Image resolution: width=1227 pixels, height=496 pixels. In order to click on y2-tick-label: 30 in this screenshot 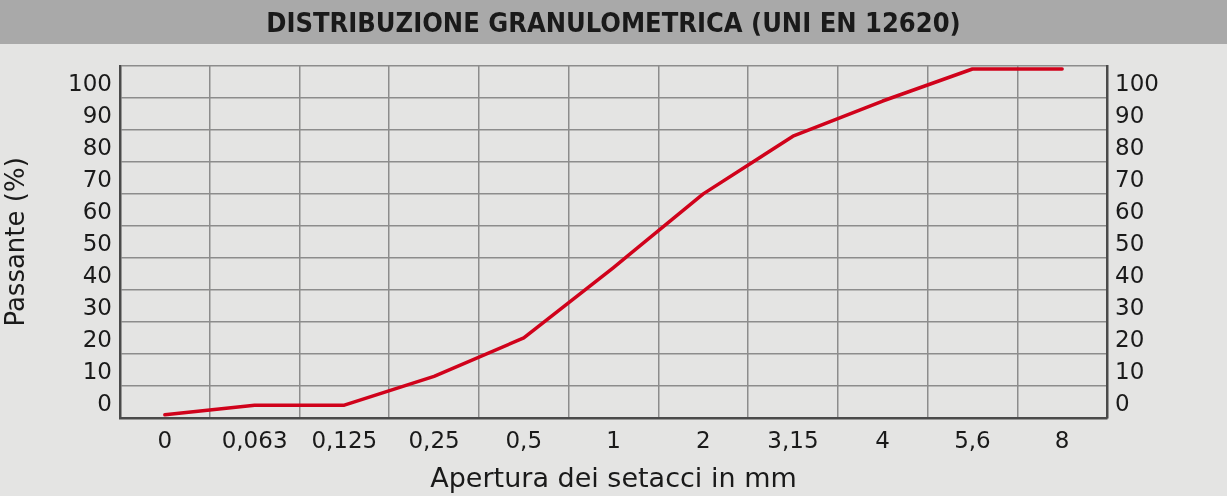, I will do `click(1130, 306)`.